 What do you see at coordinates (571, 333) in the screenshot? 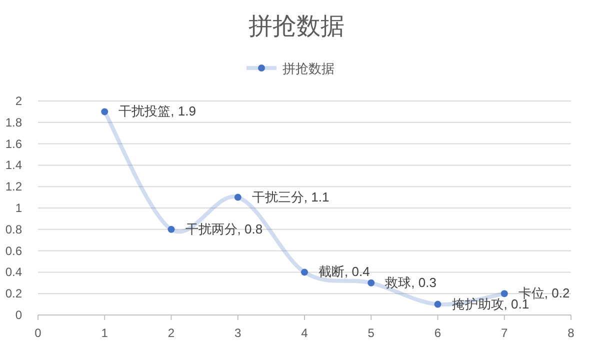
I see `x-tick-label: 8` at bounding box center [571, 333].